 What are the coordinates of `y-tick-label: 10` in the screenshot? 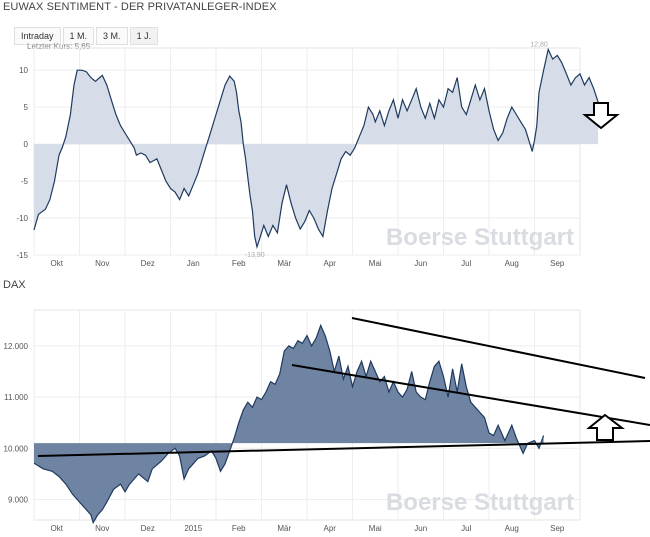 It's located at (23, 70).